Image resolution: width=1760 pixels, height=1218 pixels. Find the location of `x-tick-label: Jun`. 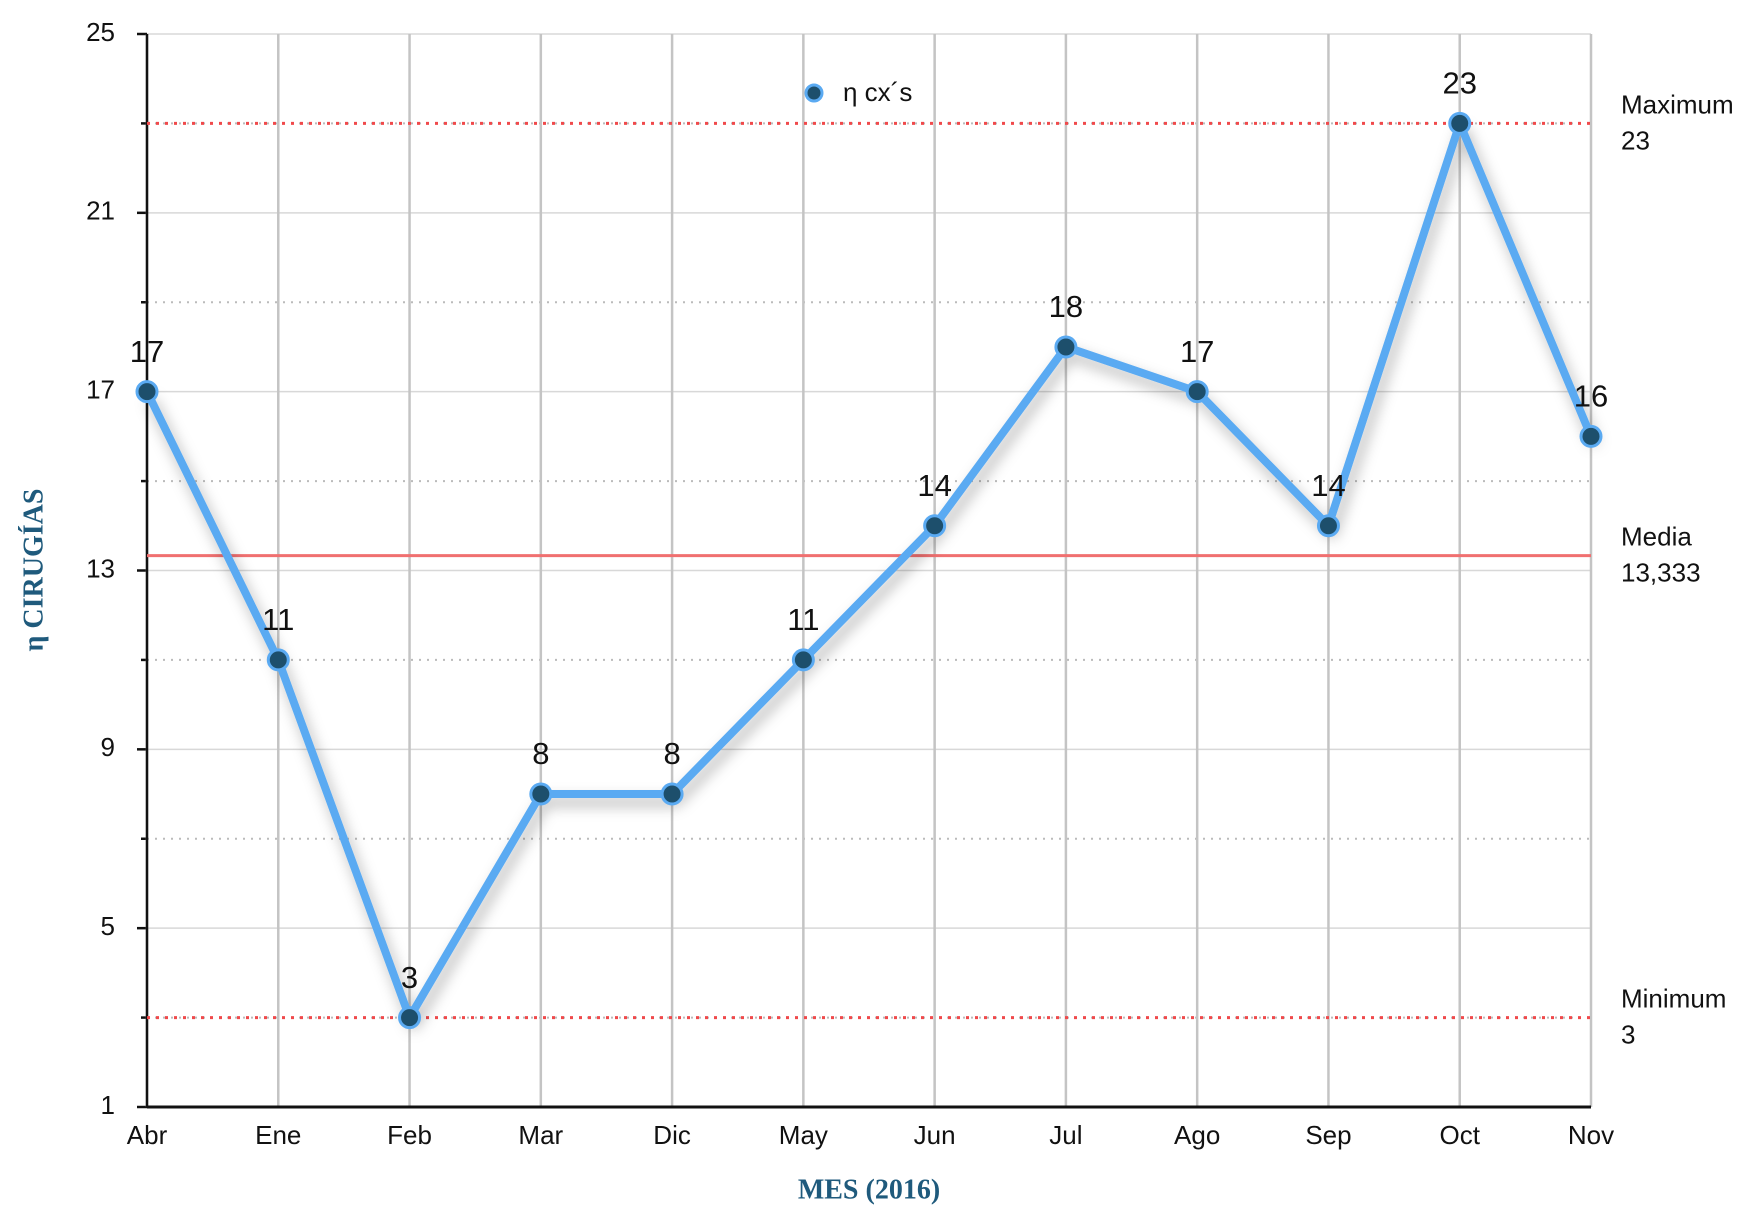

x-tick-label: Jun is located at coordinates (935, 1135).